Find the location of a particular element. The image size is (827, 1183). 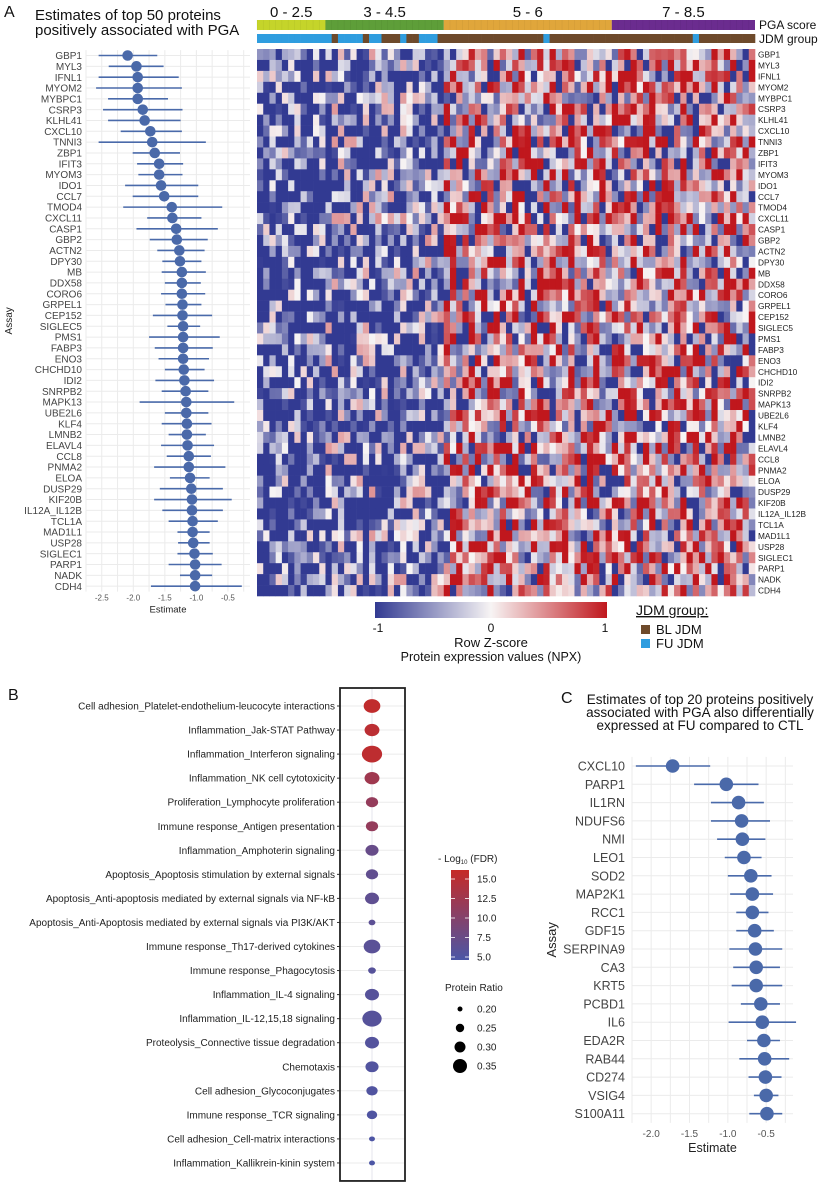

heatmap-row-label: IDI2 is located at coordinates (766, 383).